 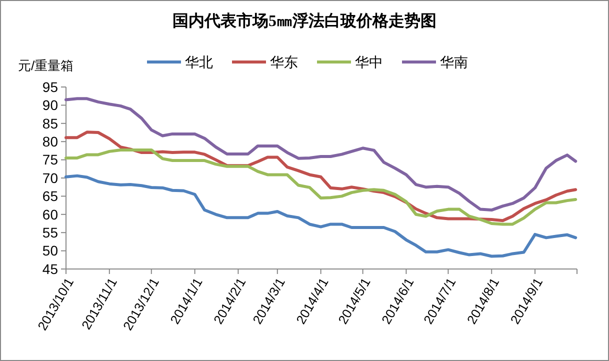 What do you see at coordinates (369, 62) in the screenshot?
I see `legend-label: 华中` at bounding box center [369, 62].